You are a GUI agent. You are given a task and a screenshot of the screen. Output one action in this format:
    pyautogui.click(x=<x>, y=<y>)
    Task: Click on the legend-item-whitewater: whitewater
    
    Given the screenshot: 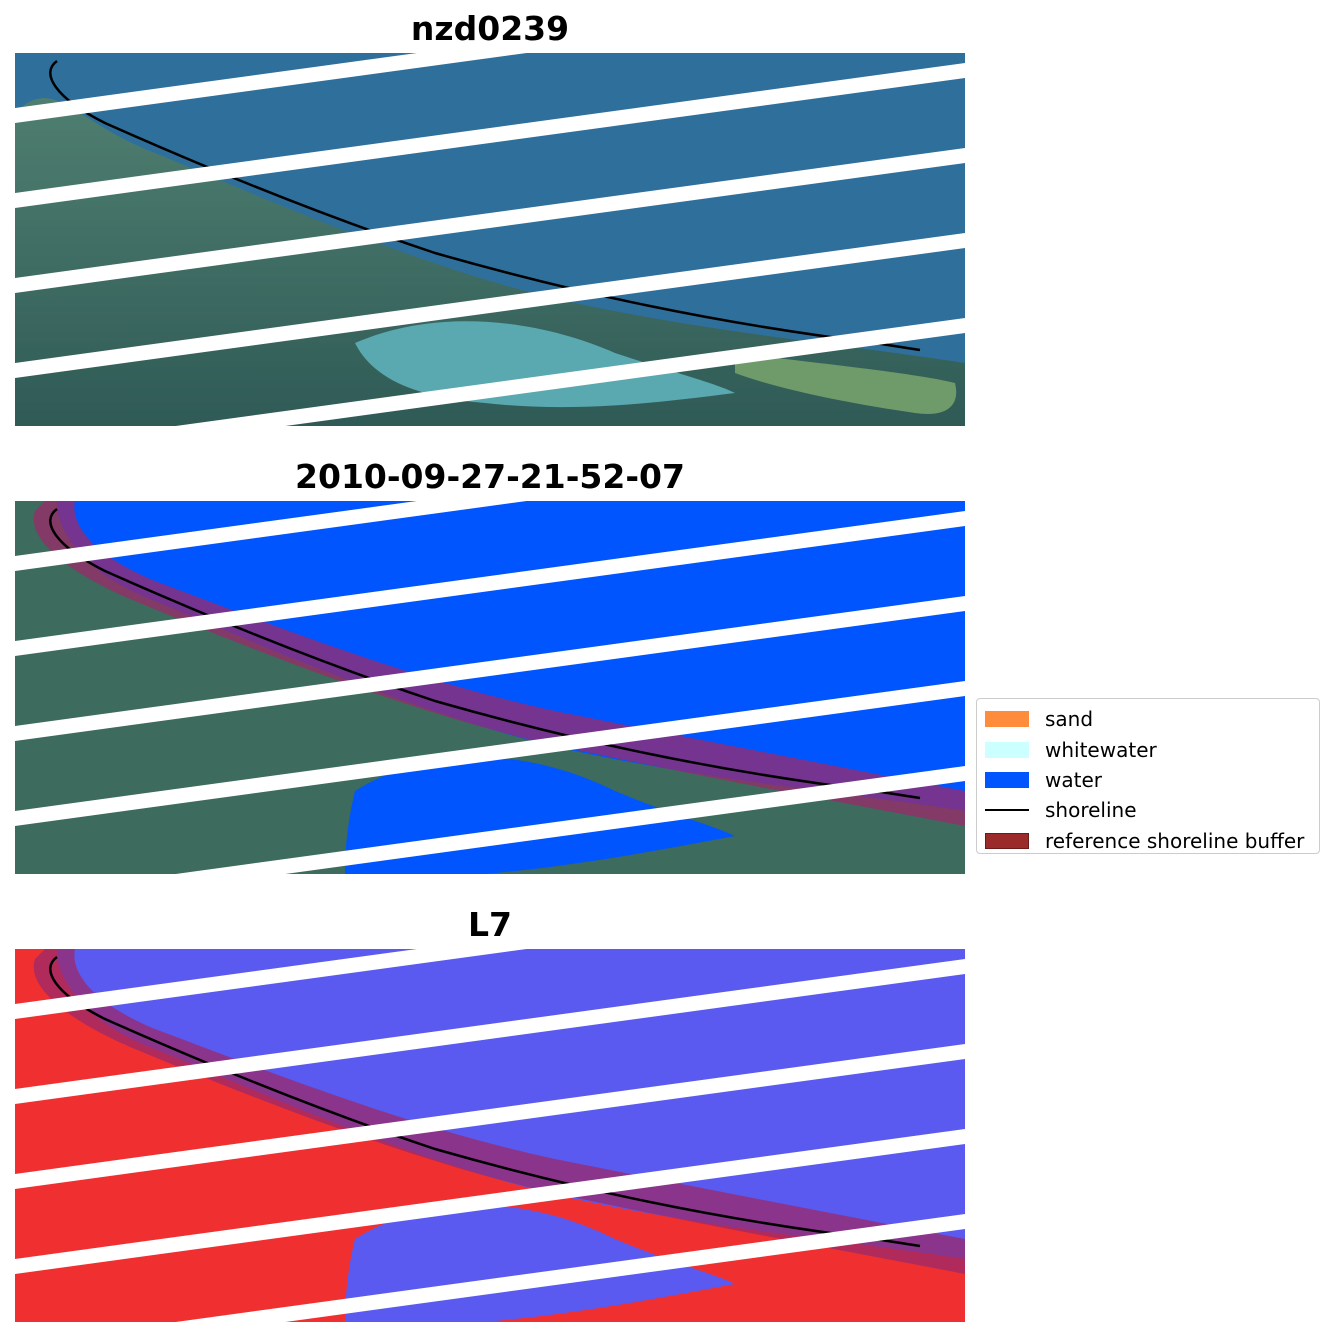 What is the action you would take?
    pyautogui.click(x=1148, y=749)
    